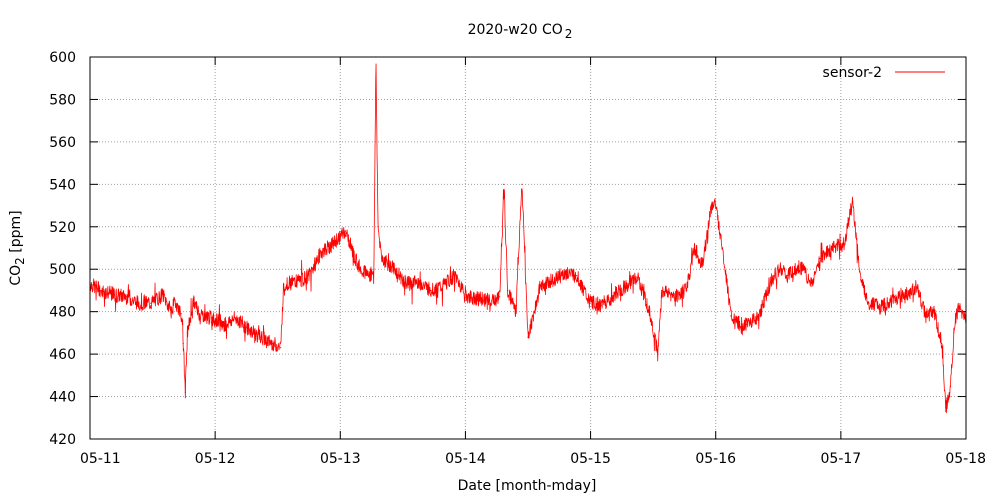  What do you see at coordinates (527, 486) in the screenshot?
I see `x-axis-label: Date [month-mday]` at bounding box center [527, 486].